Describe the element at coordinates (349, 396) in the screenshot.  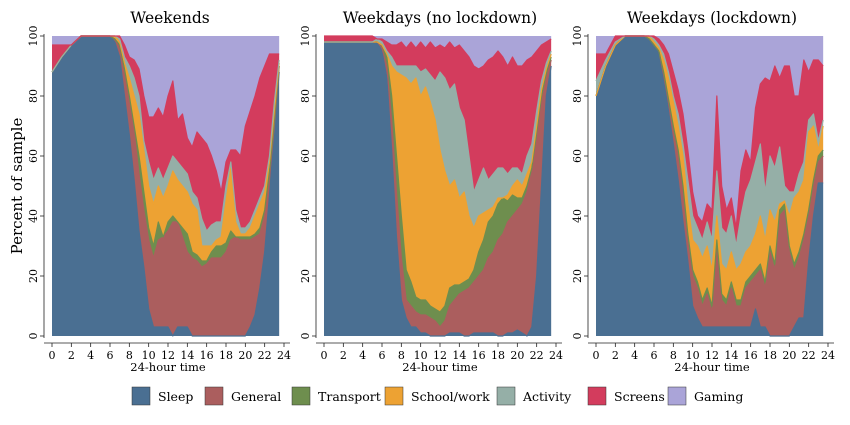
I see `legend-label: Transport` at that location.